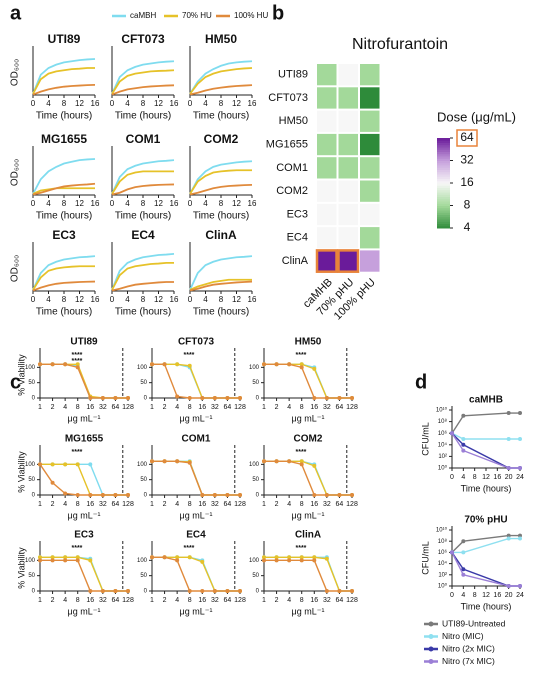  I want to click on chart-title: HM50, so click(308, 342).